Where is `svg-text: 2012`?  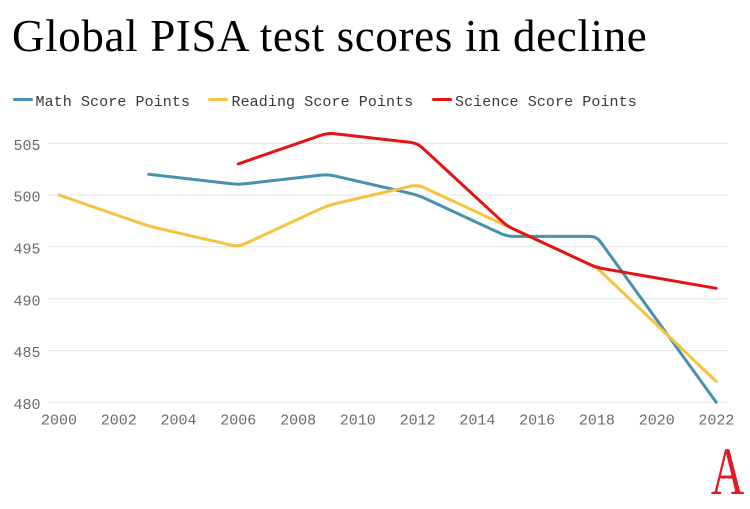
svg-text: 2012 is located at coordinates (418, 421).